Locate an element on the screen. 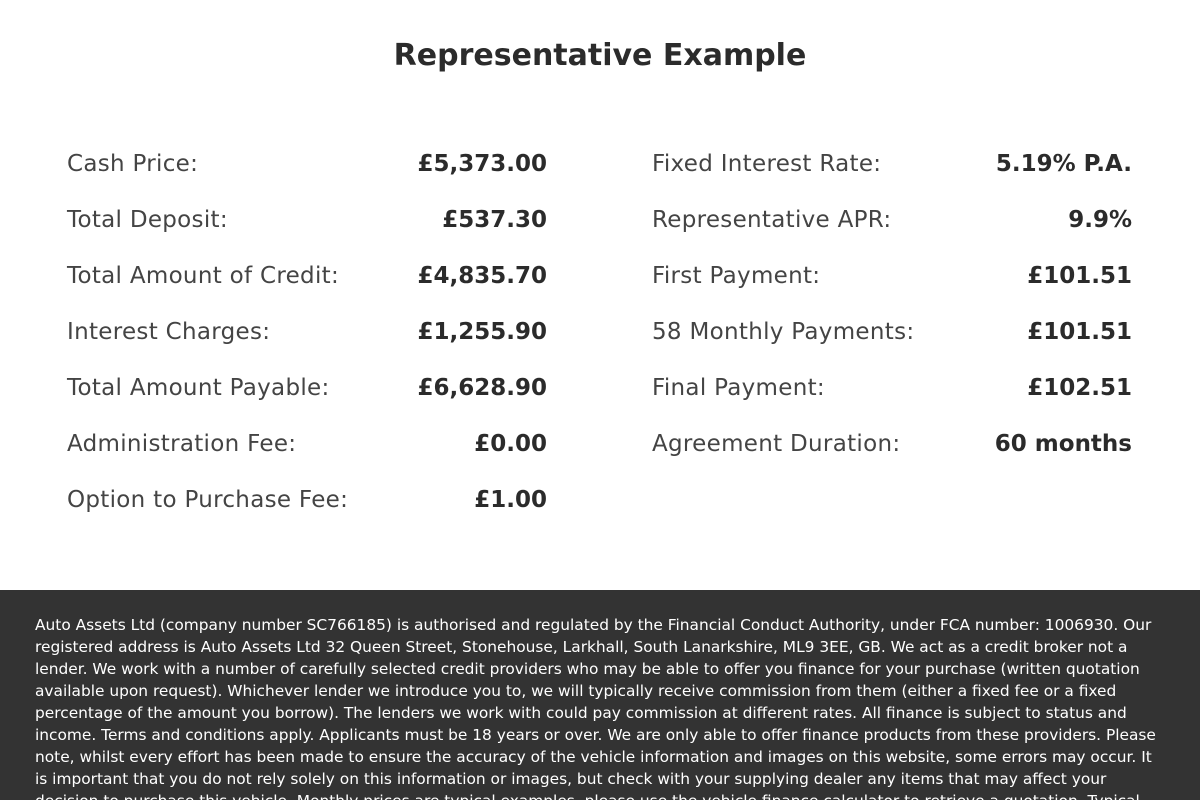  detail-value: 5.19% P.A. is located at coordinates (1063, 164).